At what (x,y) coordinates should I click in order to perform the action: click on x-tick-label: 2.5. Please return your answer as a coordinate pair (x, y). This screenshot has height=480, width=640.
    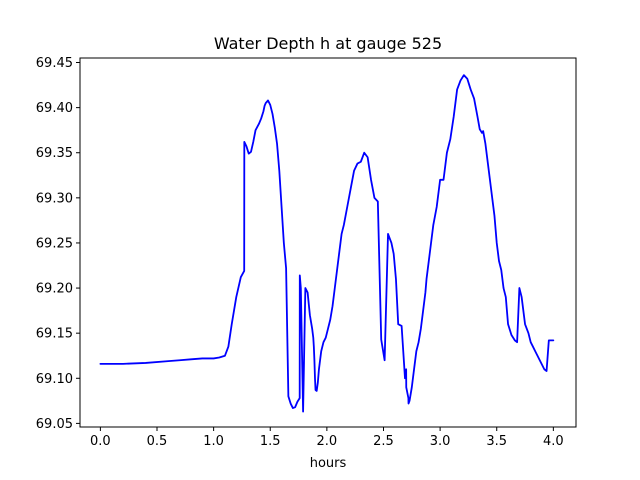
    Looking at the image, I should click on (383, 441).